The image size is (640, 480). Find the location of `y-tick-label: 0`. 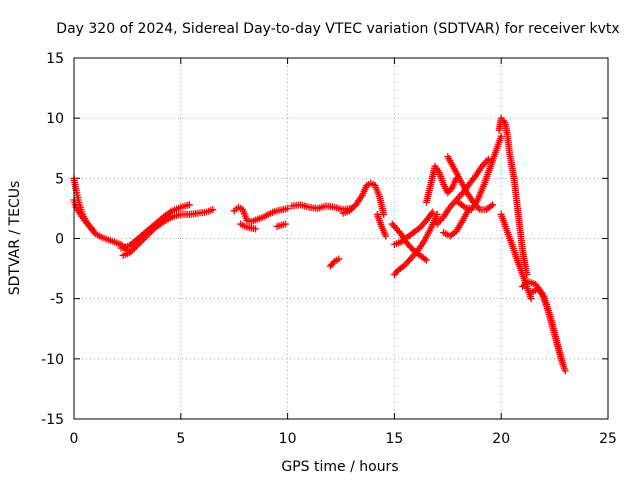

y-tick-label: 0 is located at coordinates (59, 240).